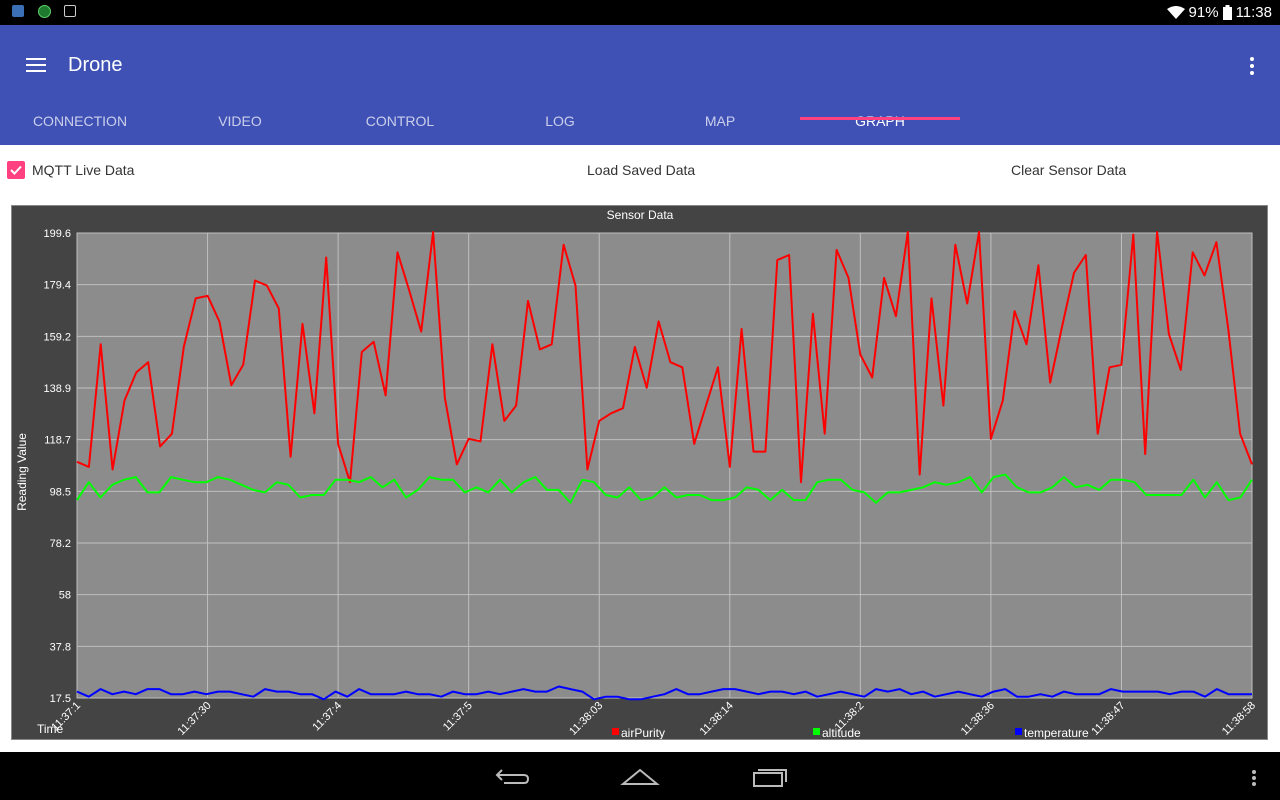 This screenshot has height=800, width=1280. Describe the element at coordinates (640, 215) in the screenshot. I see `chart-title: Sensor Data` at that location.